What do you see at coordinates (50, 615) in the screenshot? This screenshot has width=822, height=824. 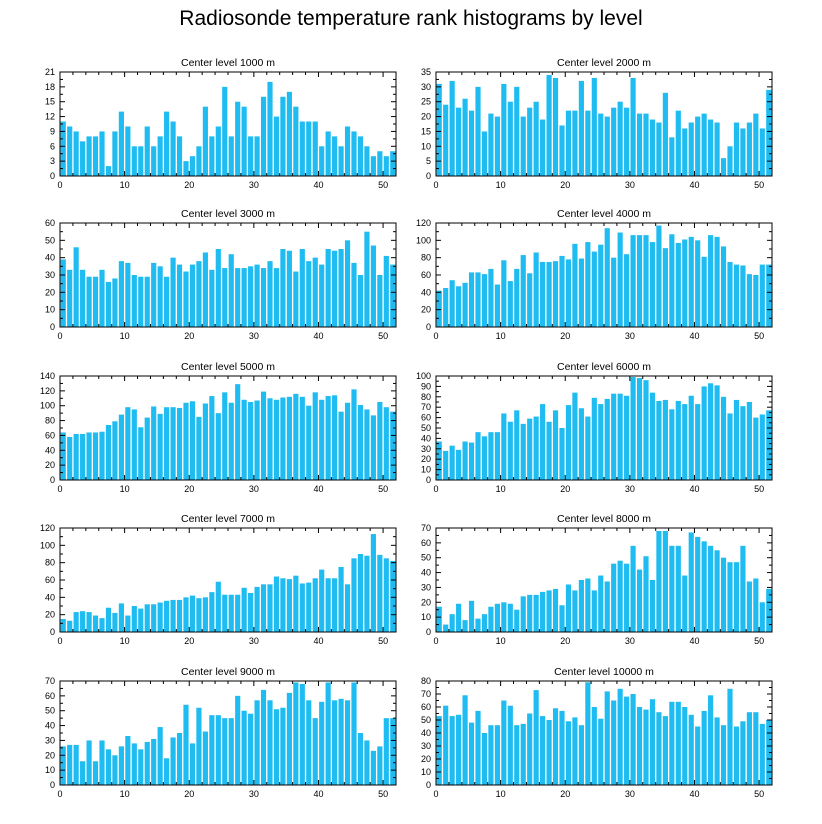 I see `panel-7-ytick-label: 20` at bounding box center [50, 615].